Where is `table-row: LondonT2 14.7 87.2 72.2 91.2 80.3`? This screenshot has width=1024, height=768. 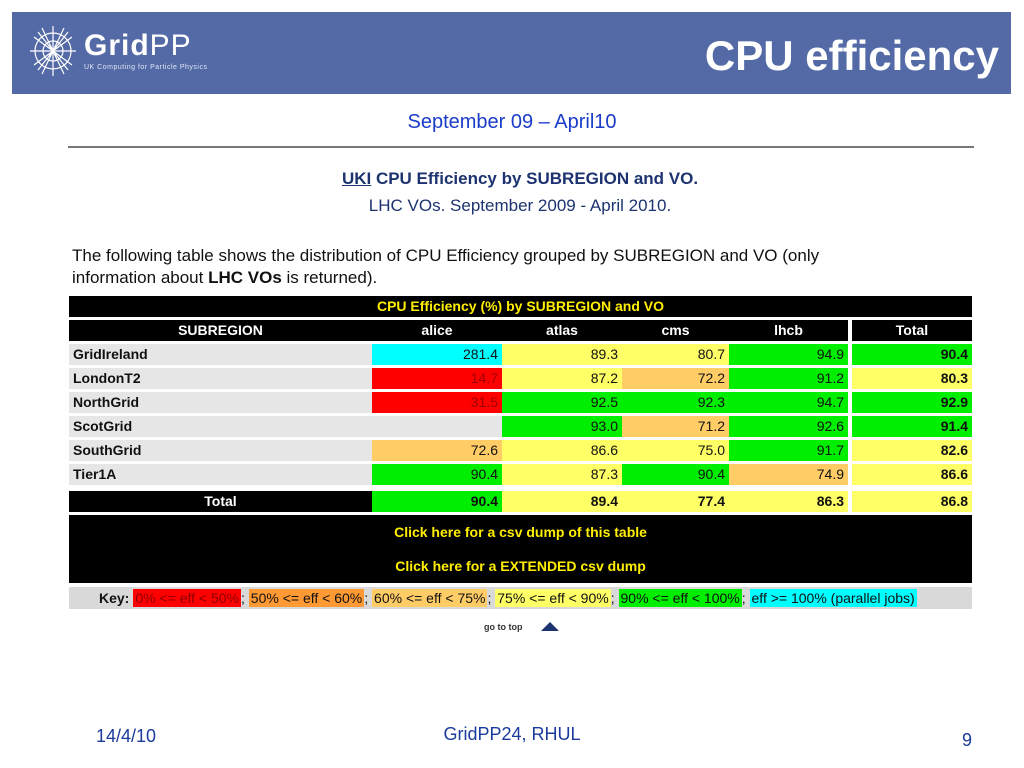 table-row: LondonT2 14.7 87.2 72.2 91.2 80.3 is located at coordinates (520, 378).